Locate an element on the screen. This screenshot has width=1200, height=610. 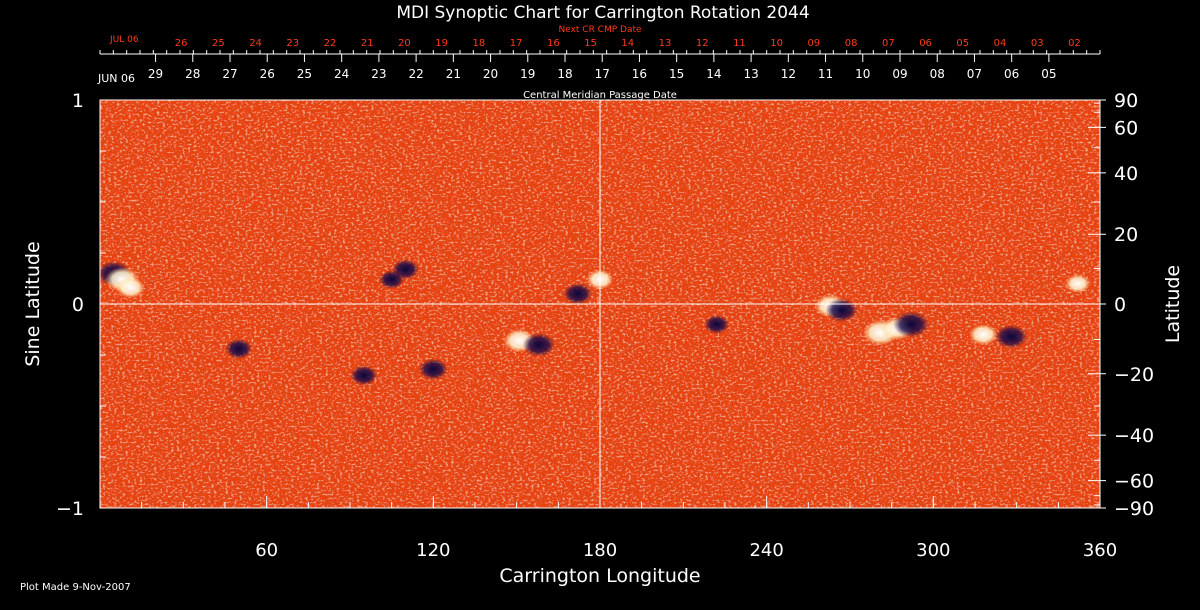
next-cr-date-label: 17 is located at coordinates (516, 43).